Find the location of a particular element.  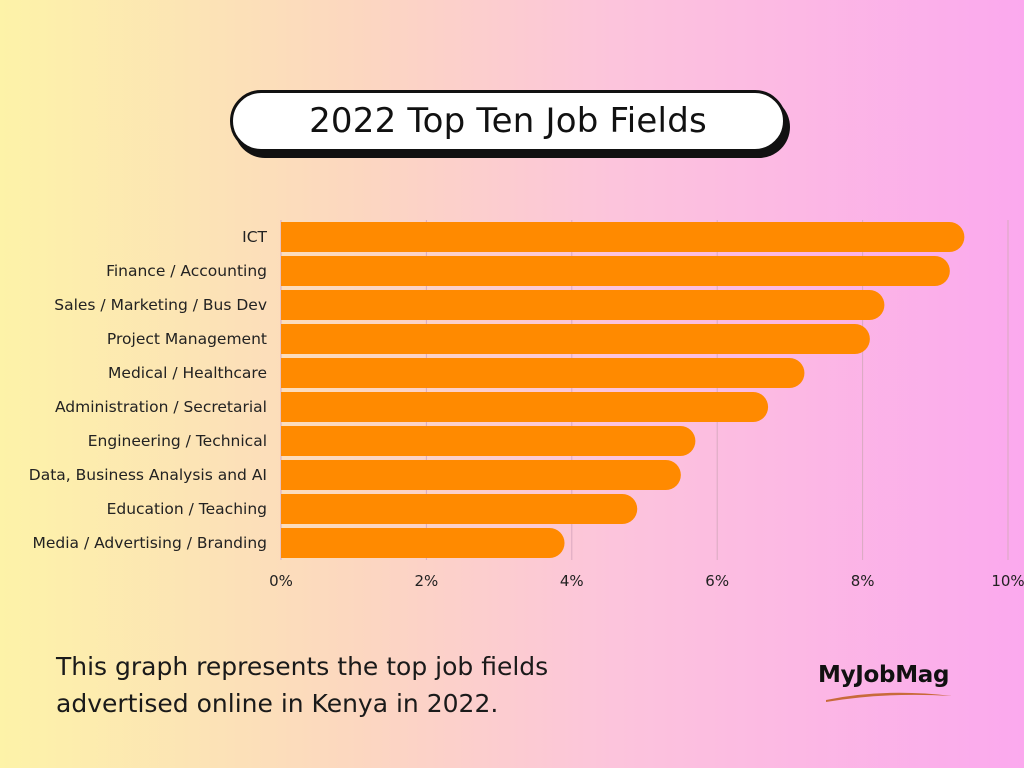

category-label: ICT is located at coordinates (254, 237).